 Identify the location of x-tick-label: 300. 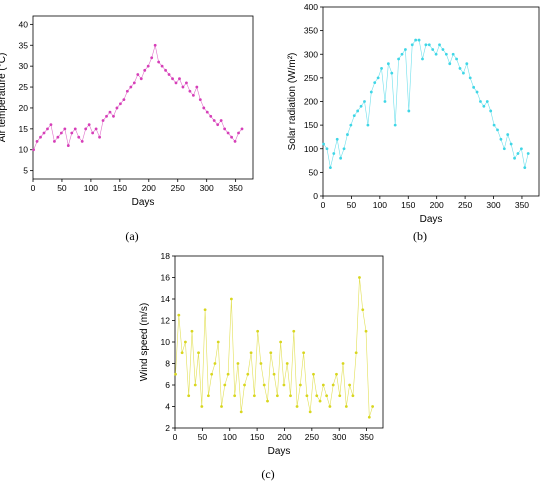
(493, 205).